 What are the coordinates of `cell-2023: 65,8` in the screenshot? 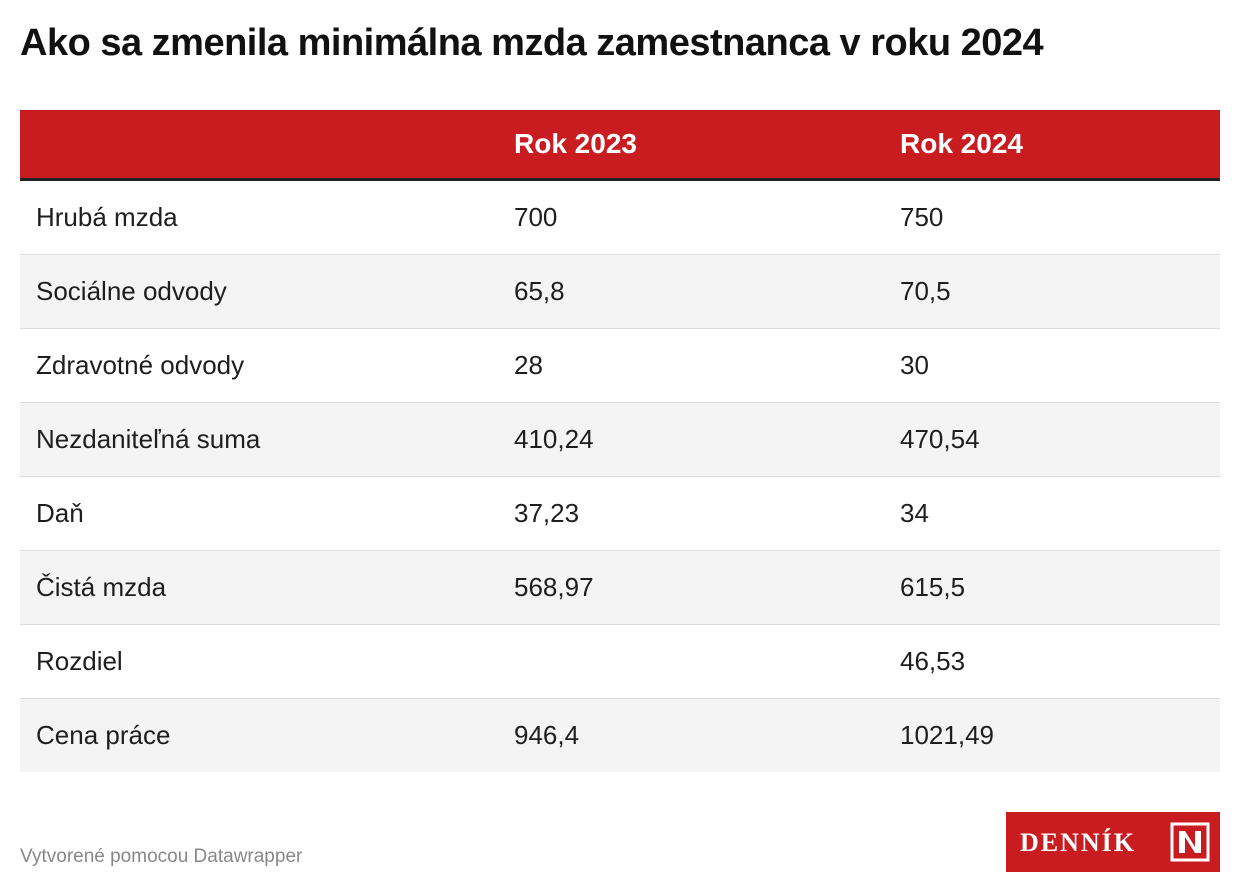 It's located at (539, 291).